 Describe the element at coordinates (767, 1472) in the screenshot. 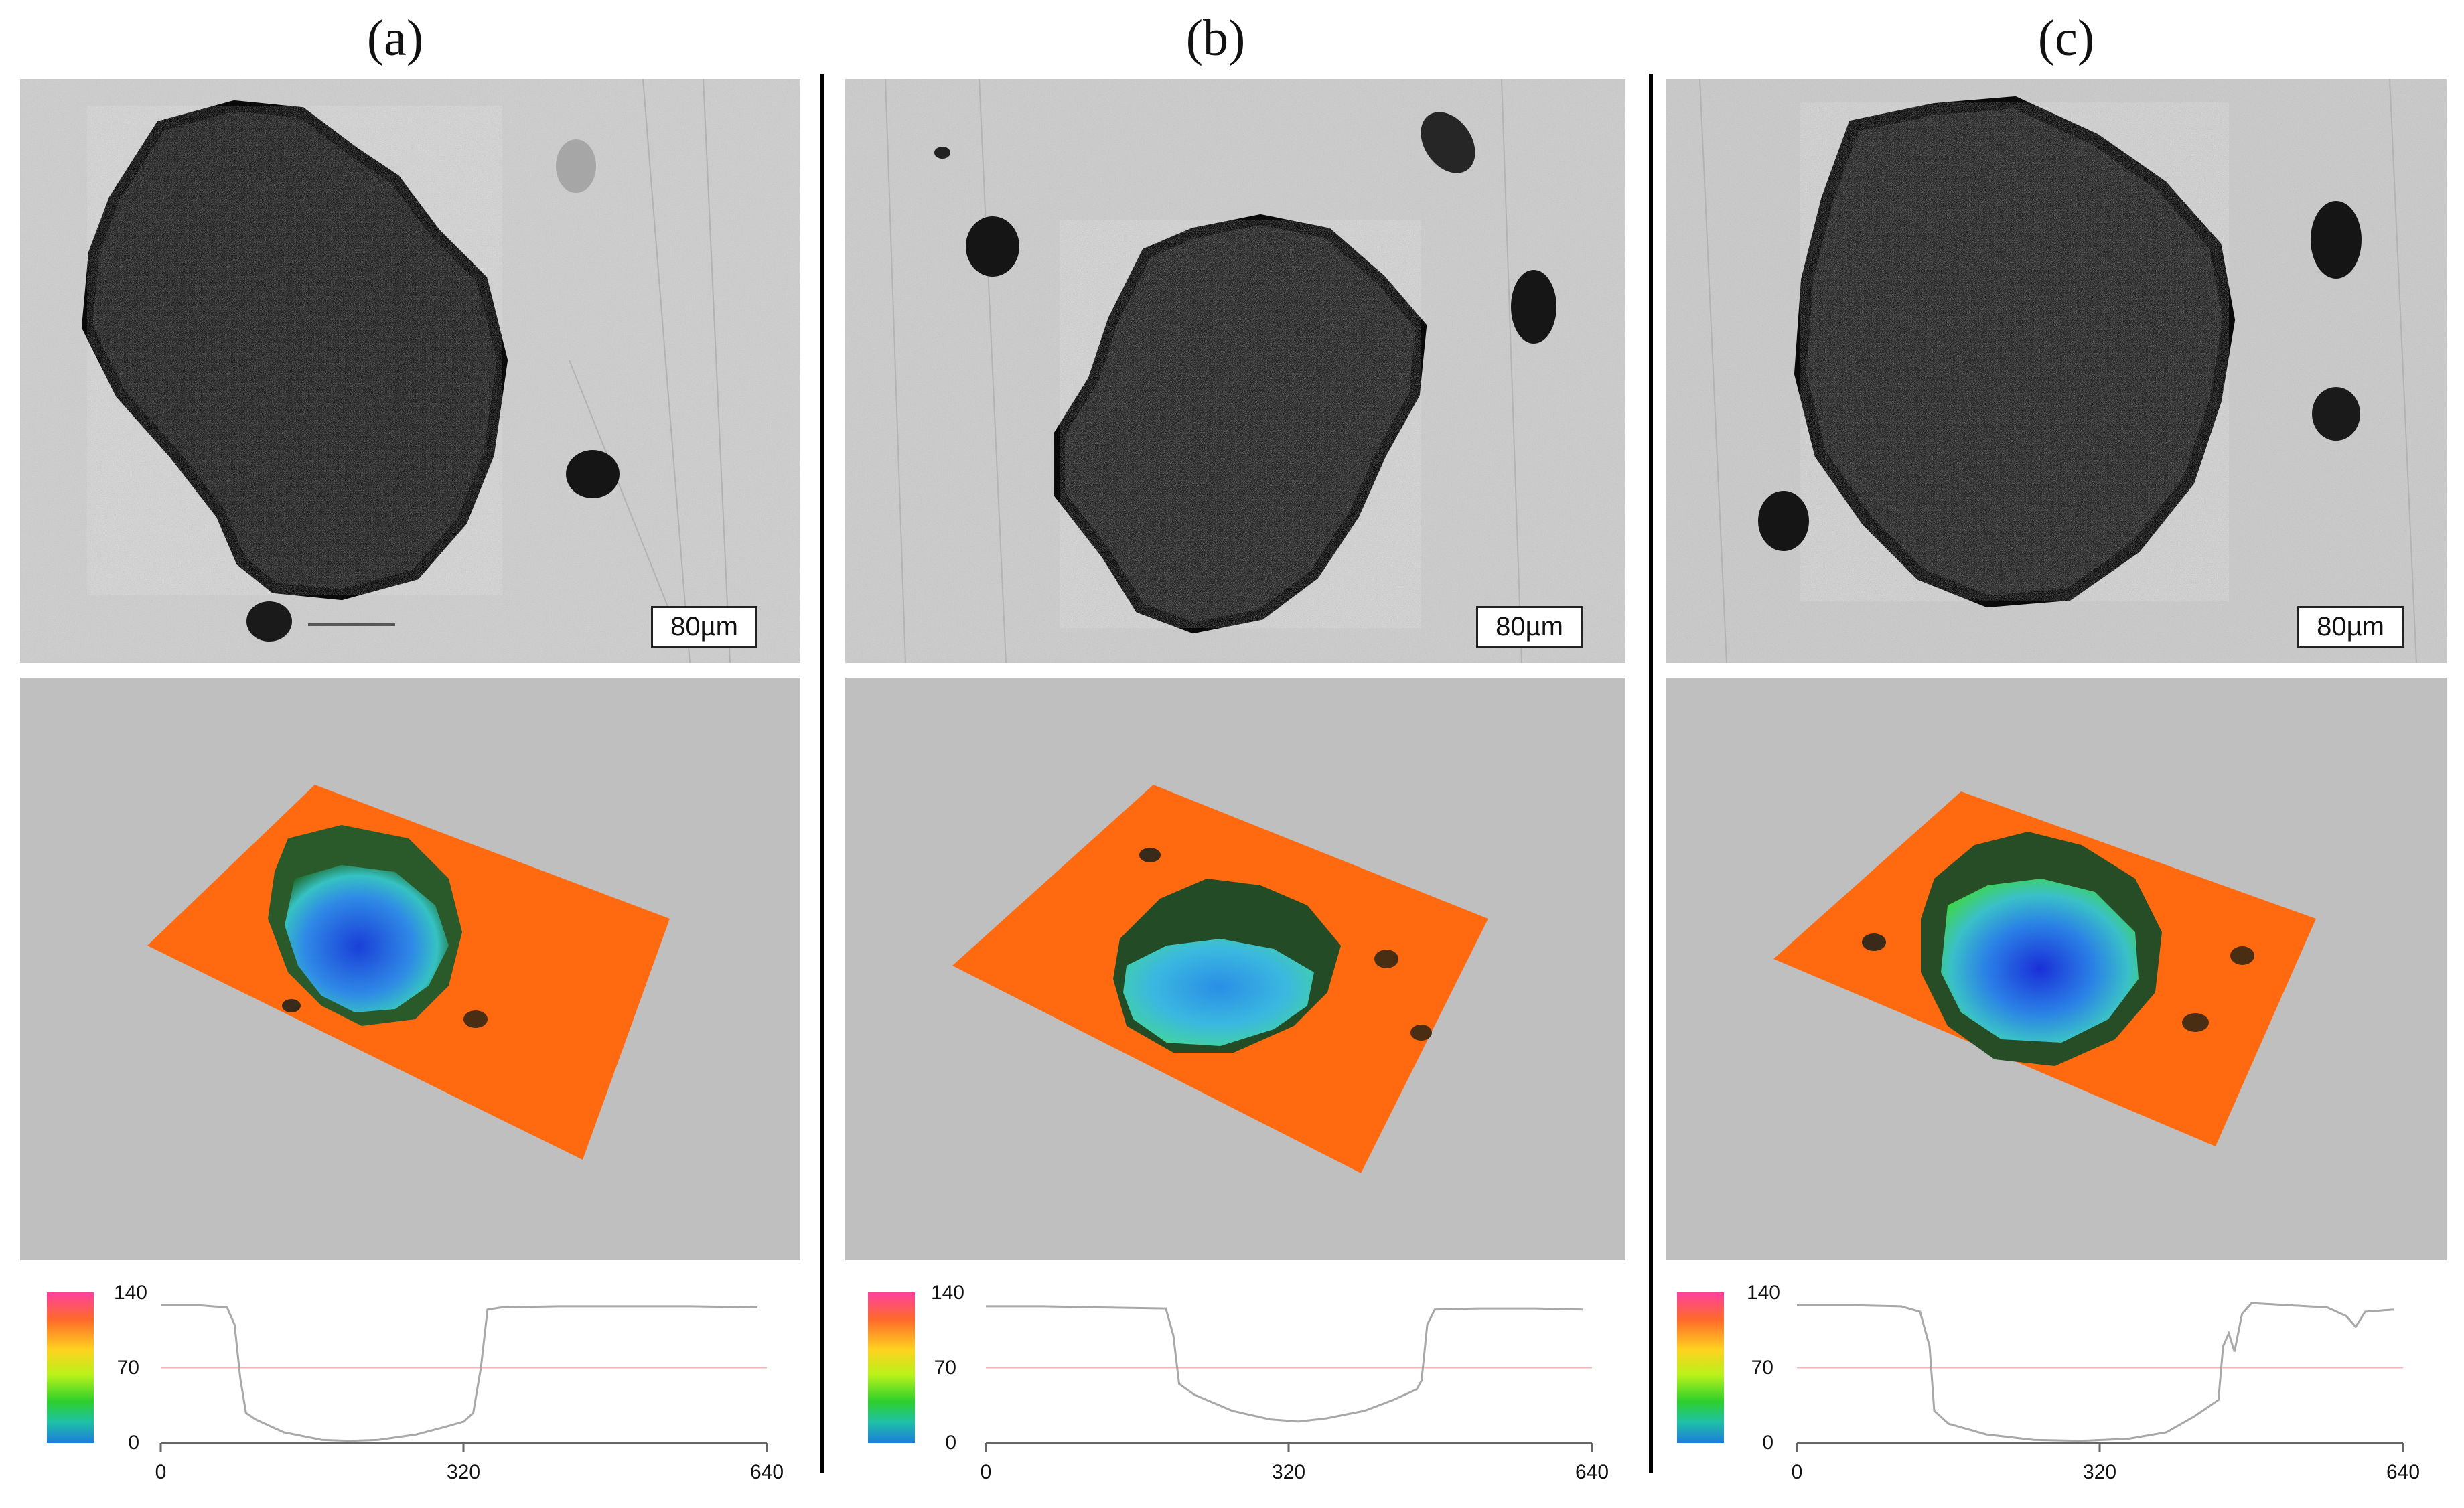

I see `x-tick-label-640-a: 640` at that location.